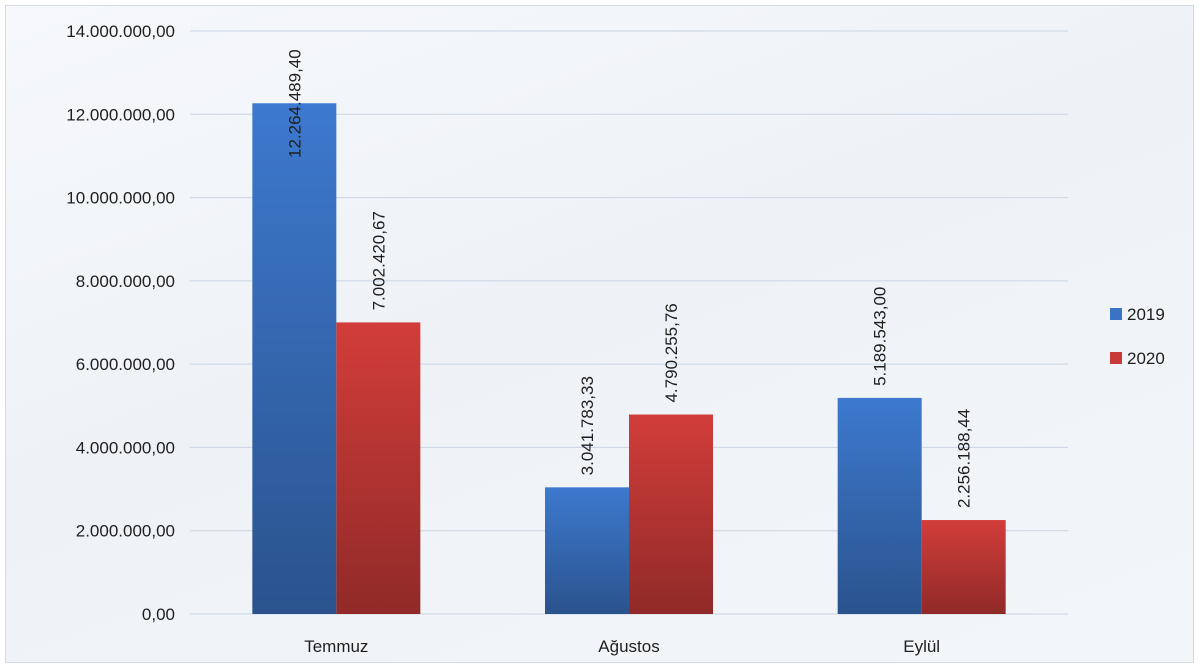  What do you see at coordinates (964, 458) in the screenshot?
I see `data-label: 2.256.188,44` at bounding box center [964, 458].